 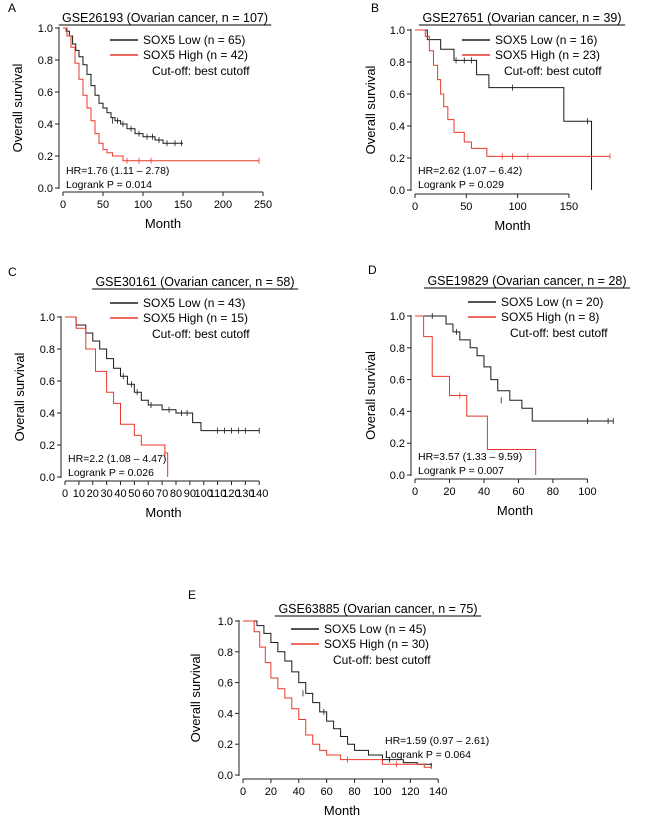 What do you see at coordinates (342, 810) in the screenshot?
I see `panel-e-xlabel: Month` at bounding box center [342, 810].